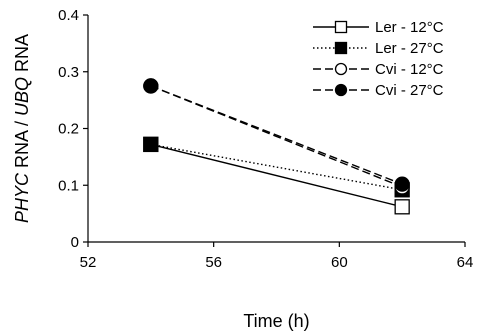 Image resolution: width=483 pixels, height=336 pixels. Describe the element at coordinates (409, 27) in the screenshot. I see `legend-label-1: Ler - 12°C` at that location.